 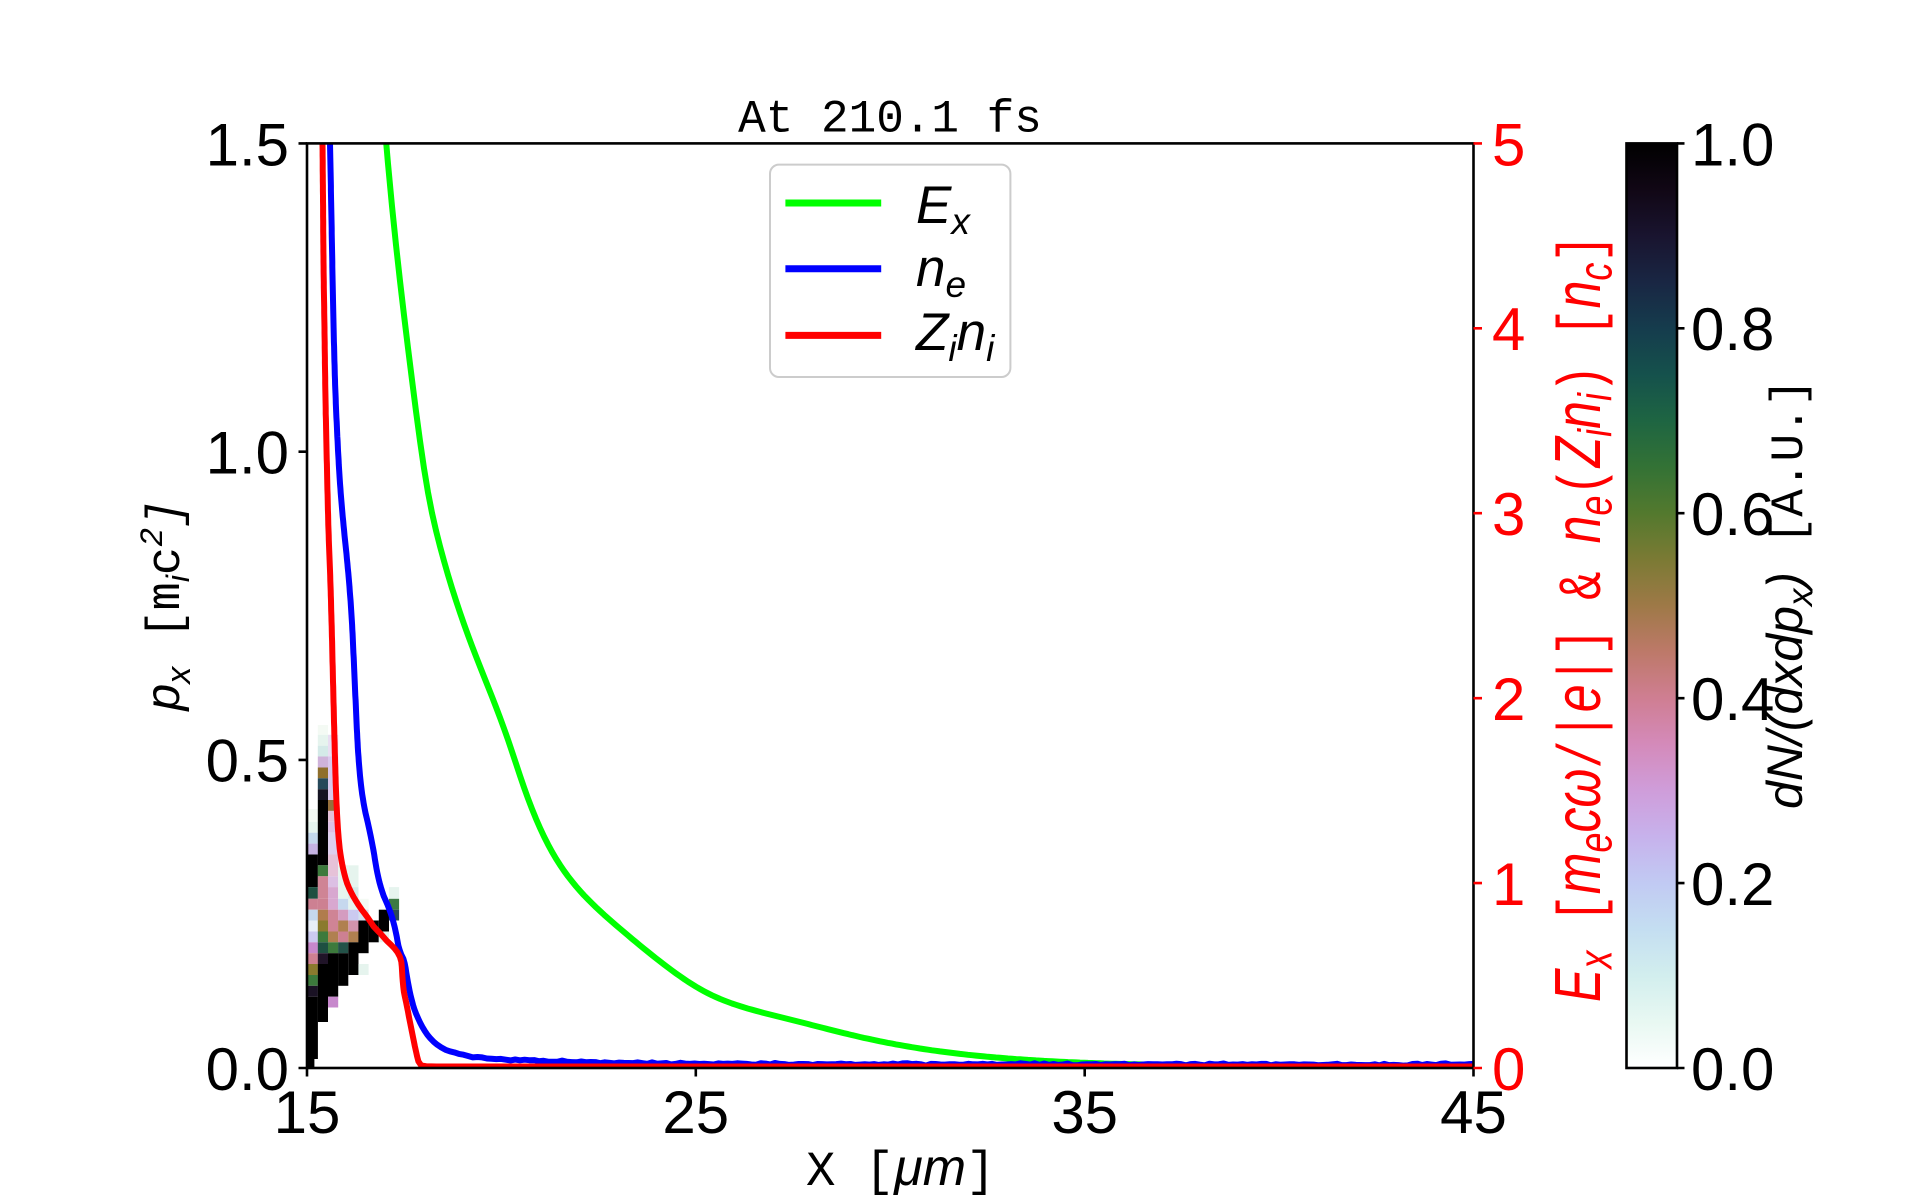 I want to click on svg-text: 45, so click(x=1473, y=1112).